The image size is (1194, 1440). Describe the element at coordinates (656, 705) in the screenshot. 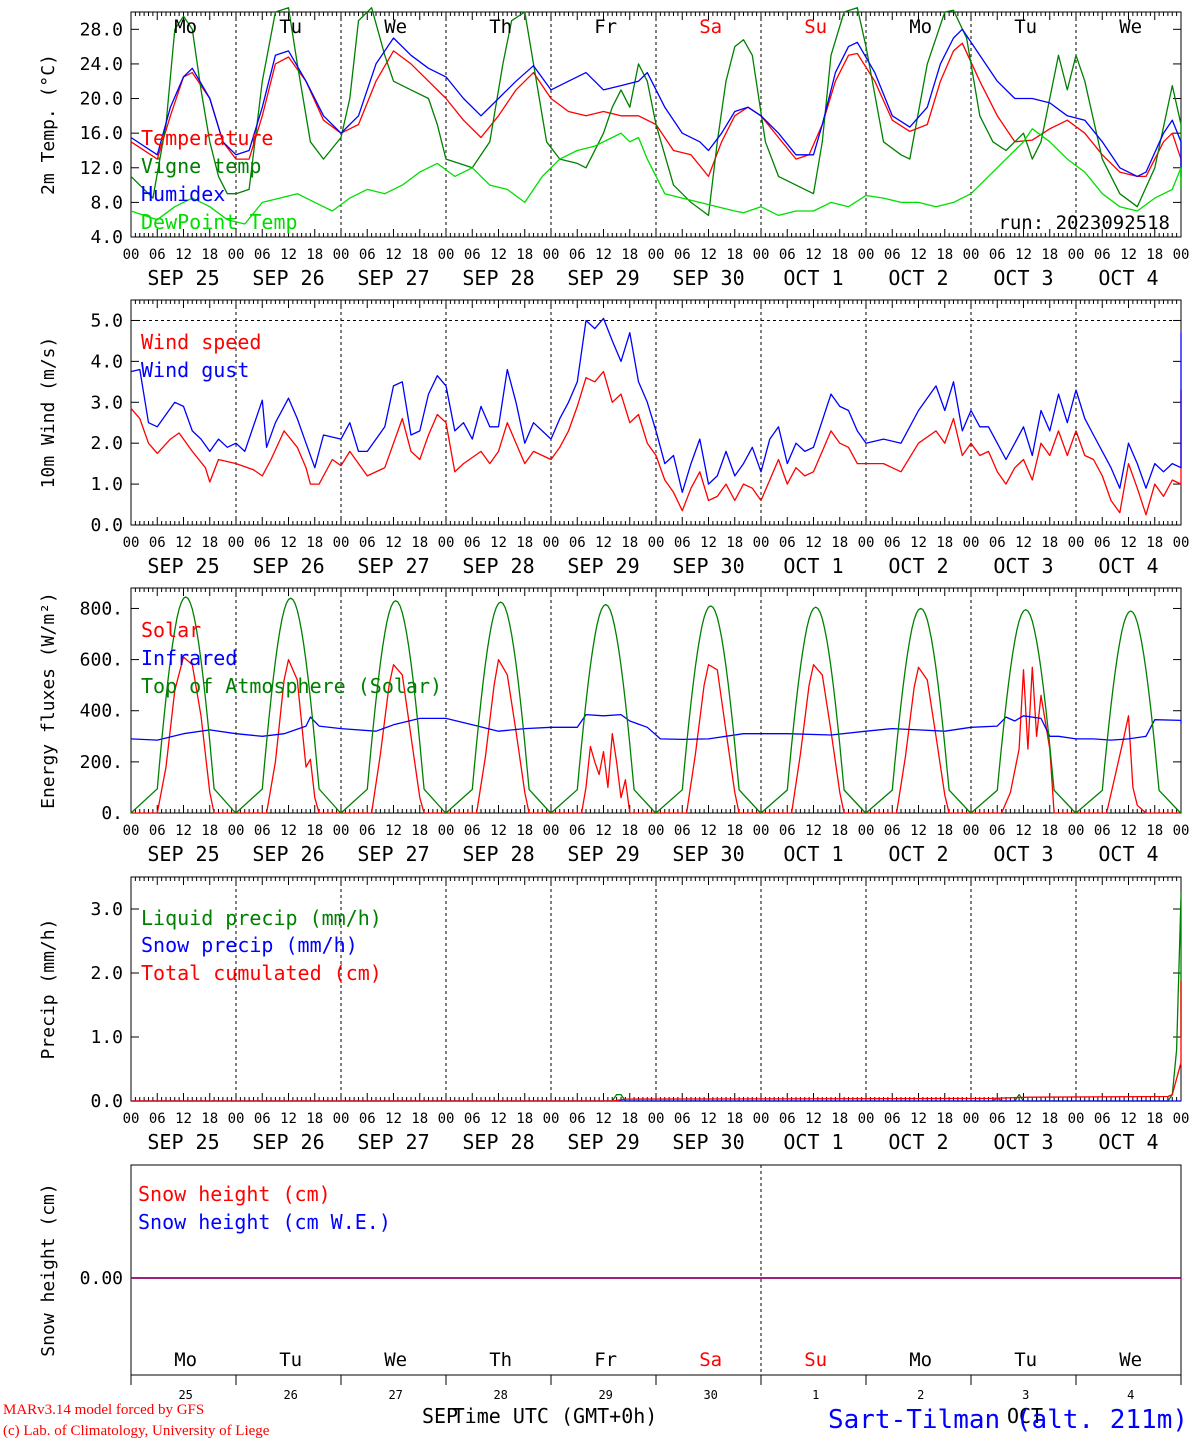

I see `series-line-top-of-atmosphere-solar-` at that location.